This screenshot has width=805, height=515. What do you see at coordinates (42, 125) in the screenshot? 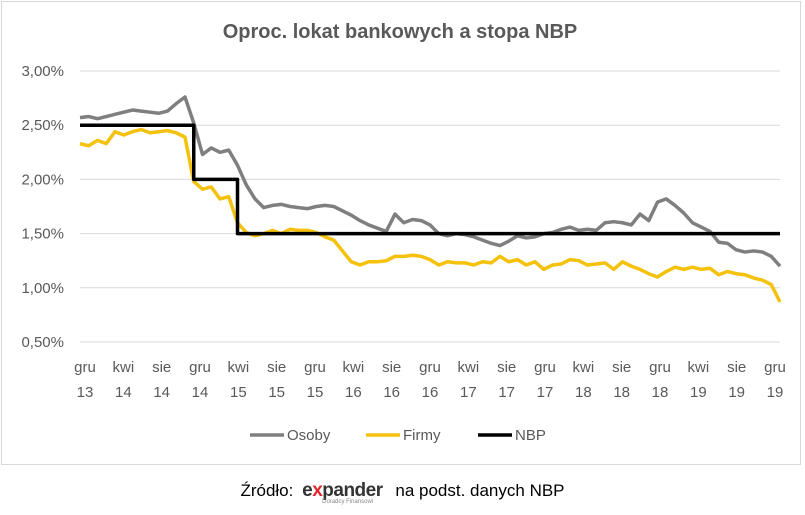
I see `y-tick-label: 2,50%` at bounding box center [42, 125].